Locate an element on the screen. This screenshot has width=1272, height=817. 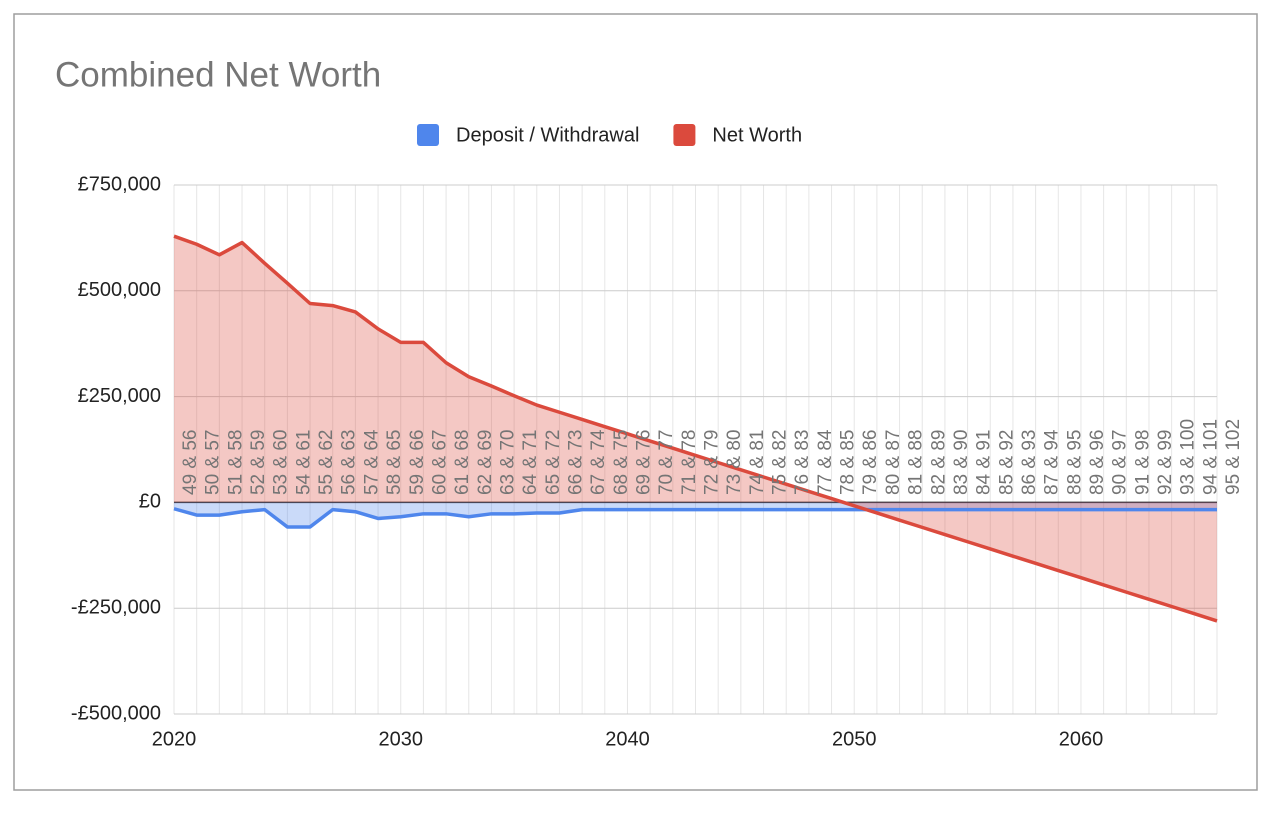
point-label: 59 & 66 is located at coordinates (417, 463).